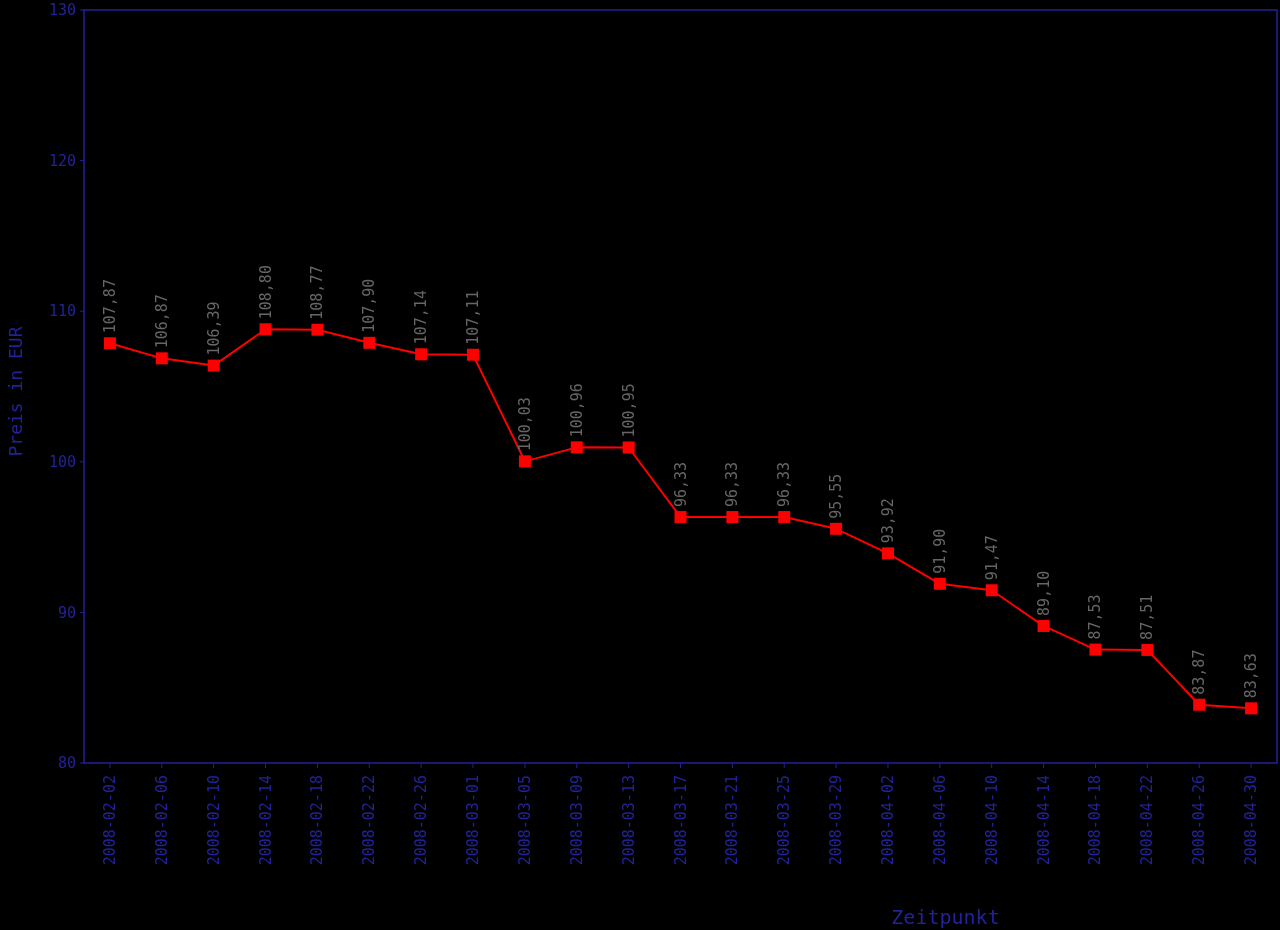  Describe the element at coordinates (524, 820) in the screenshot. I see `x-tick-label: 2008-03-05` at that location.